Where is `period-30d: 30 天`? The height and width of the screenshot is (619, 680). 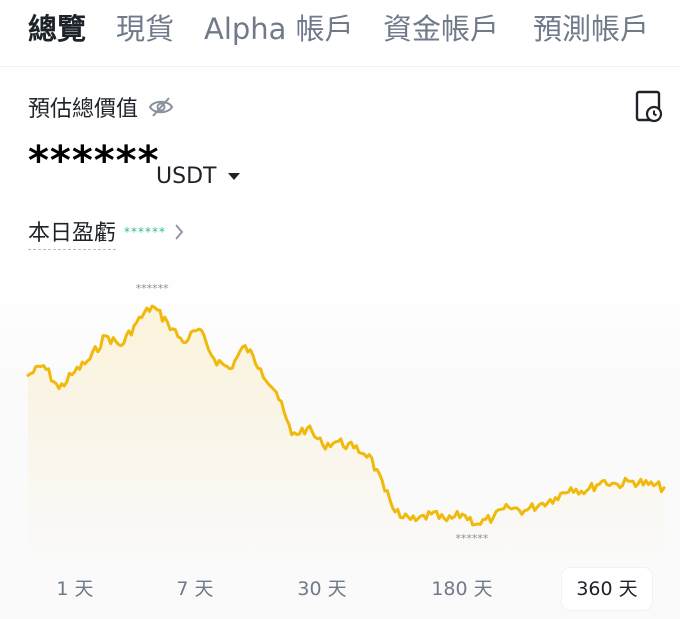 period-30d: 30 天 is located at coordinates (322, 589).